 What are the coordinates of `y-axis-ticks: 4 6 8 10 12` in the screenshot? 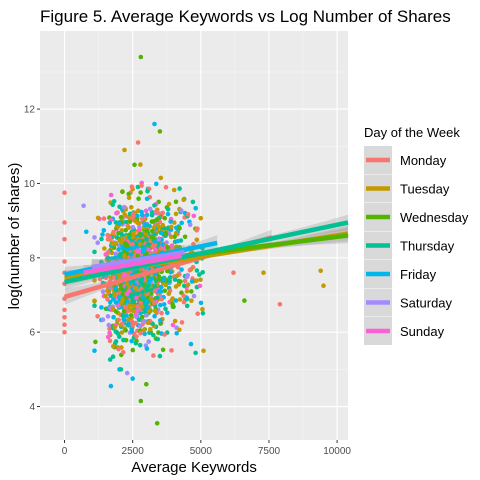 It's located at (32, 259).